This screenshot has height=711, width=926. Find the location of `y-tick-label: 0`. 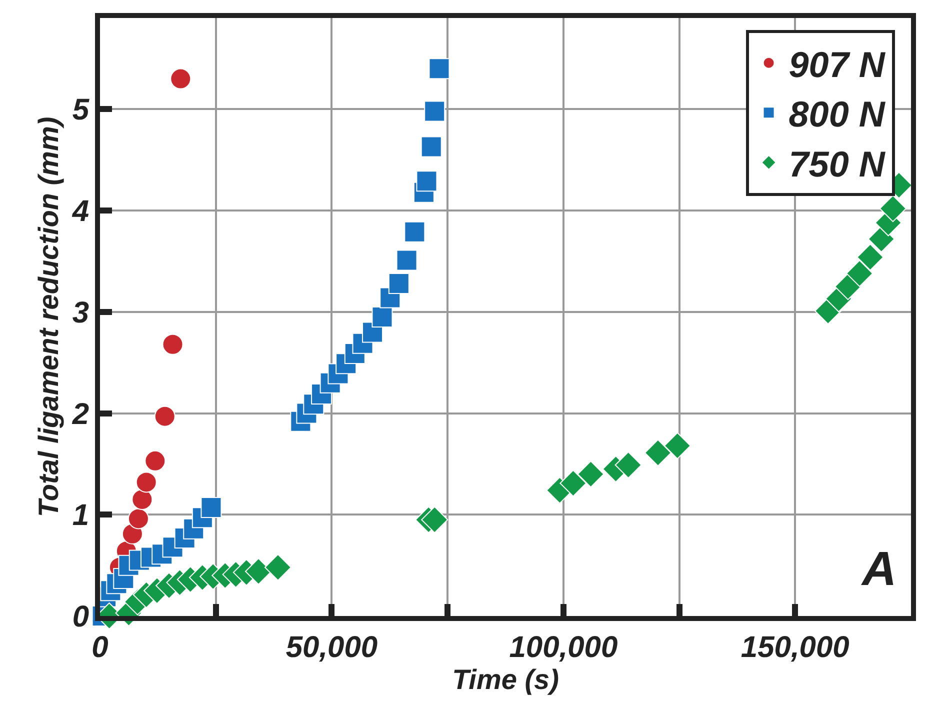

y-tick-label: 0 is located at coordinates (81, 617).